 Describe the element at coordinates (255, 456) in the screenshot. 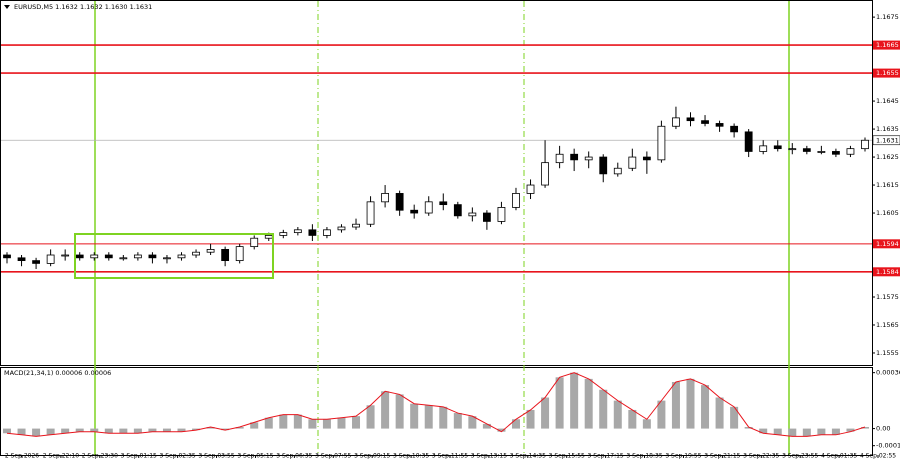

I see `x-tick-label: 3 Sep 05:15` at that location.